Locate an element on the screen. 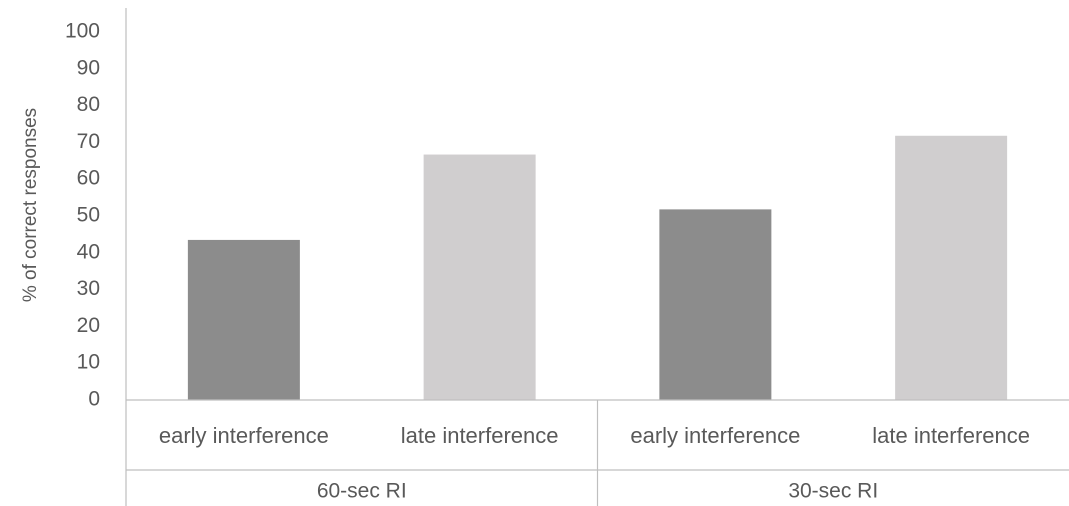 The height and width of the screenshot is (506, 1069). y-tick-label: 90 is located at coordinates (88, 67).